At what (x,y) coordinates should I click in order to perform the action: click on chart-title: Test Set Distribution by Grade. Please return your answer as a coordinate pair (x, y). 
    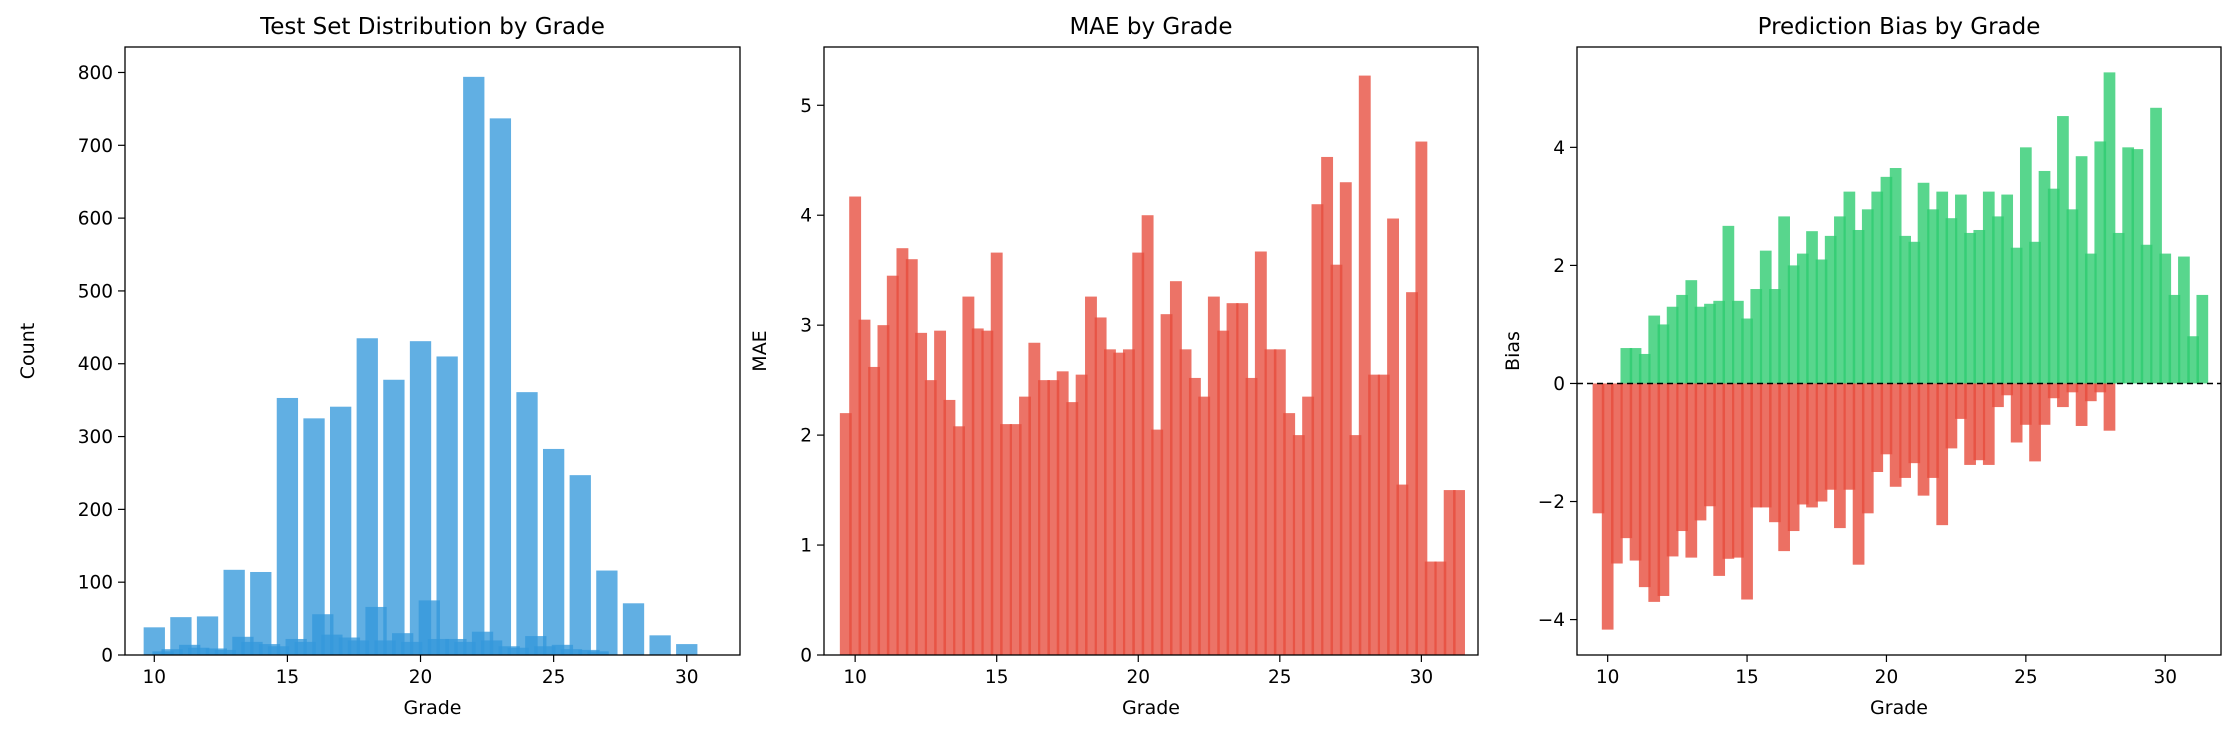
    Looking at the image, I should click on (432, 27).